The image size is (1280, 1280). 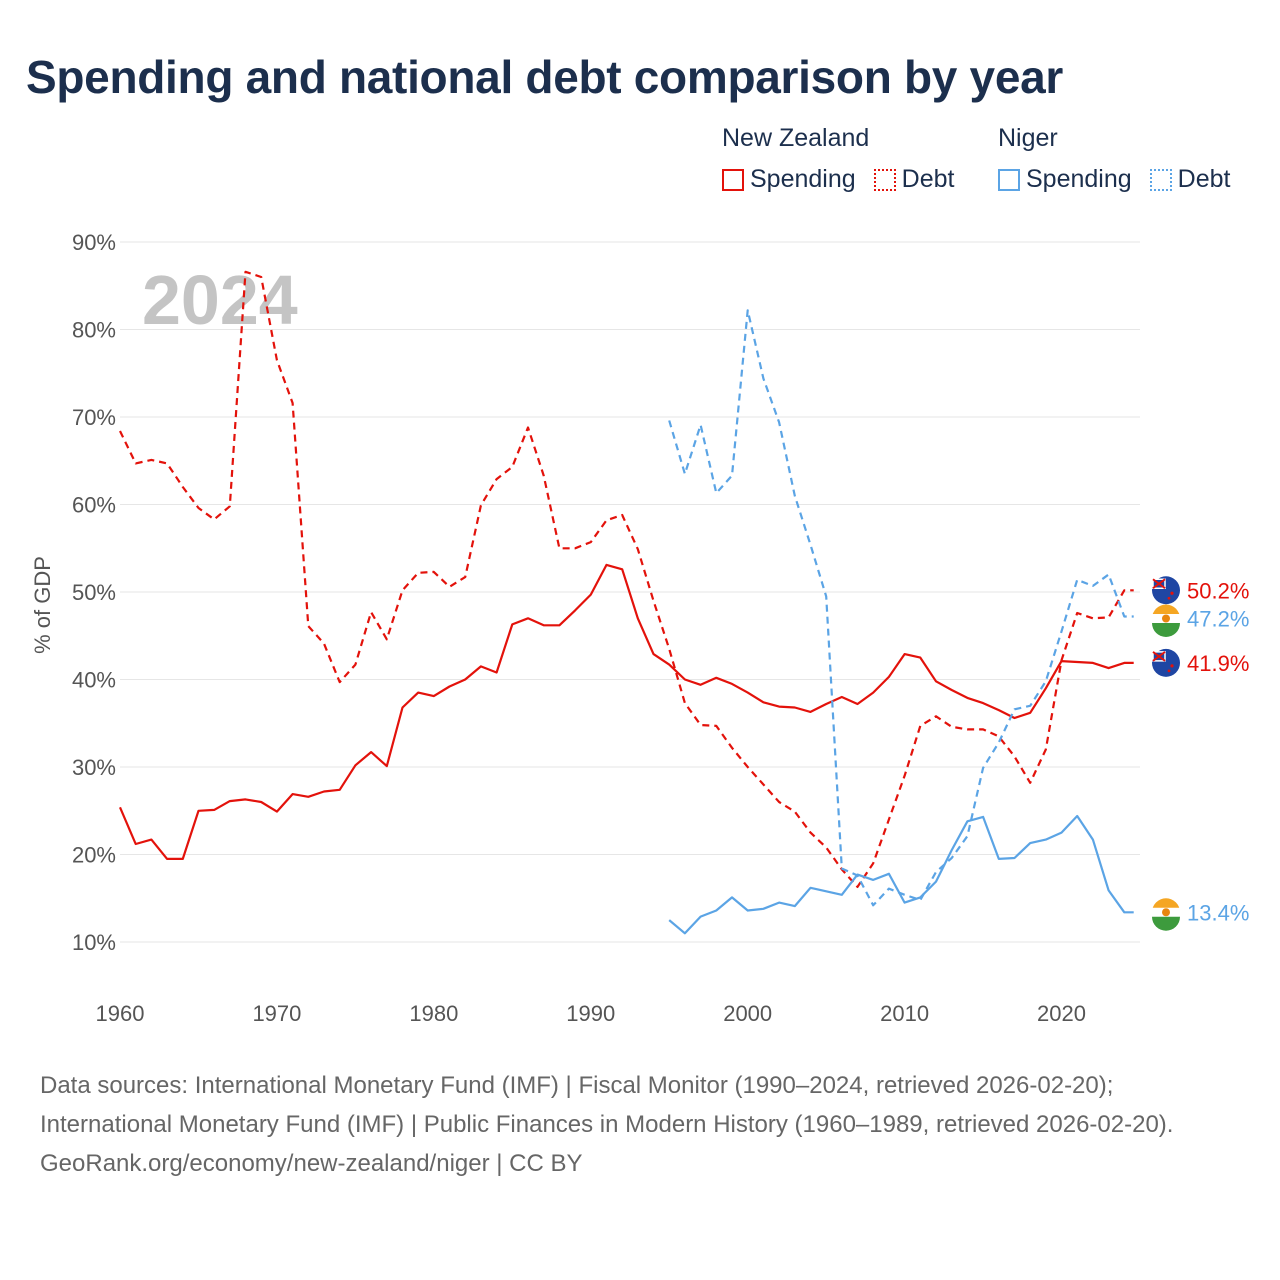 I want to click on legend-niger-debt: Debt, so click(x=1190, y=179).